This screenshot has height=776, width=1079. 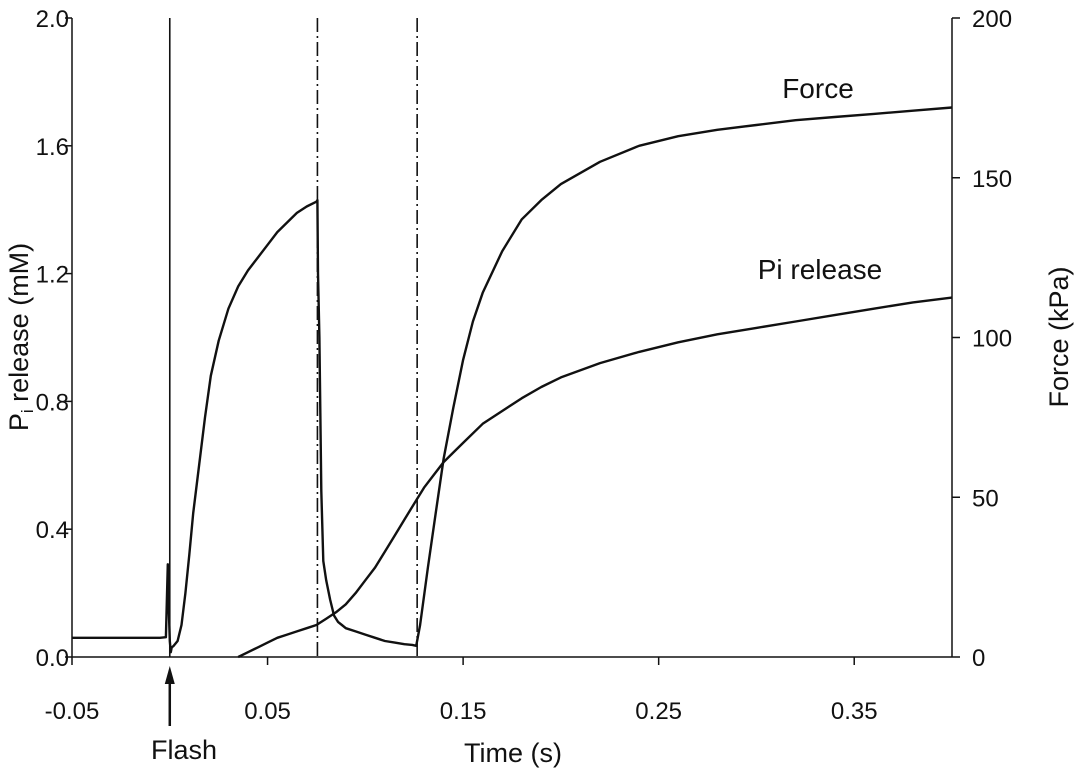 What do you see at coordinates (169, 675) in the screenshot?
I see `flash-arrow-head` at bounding box center [169, 675].